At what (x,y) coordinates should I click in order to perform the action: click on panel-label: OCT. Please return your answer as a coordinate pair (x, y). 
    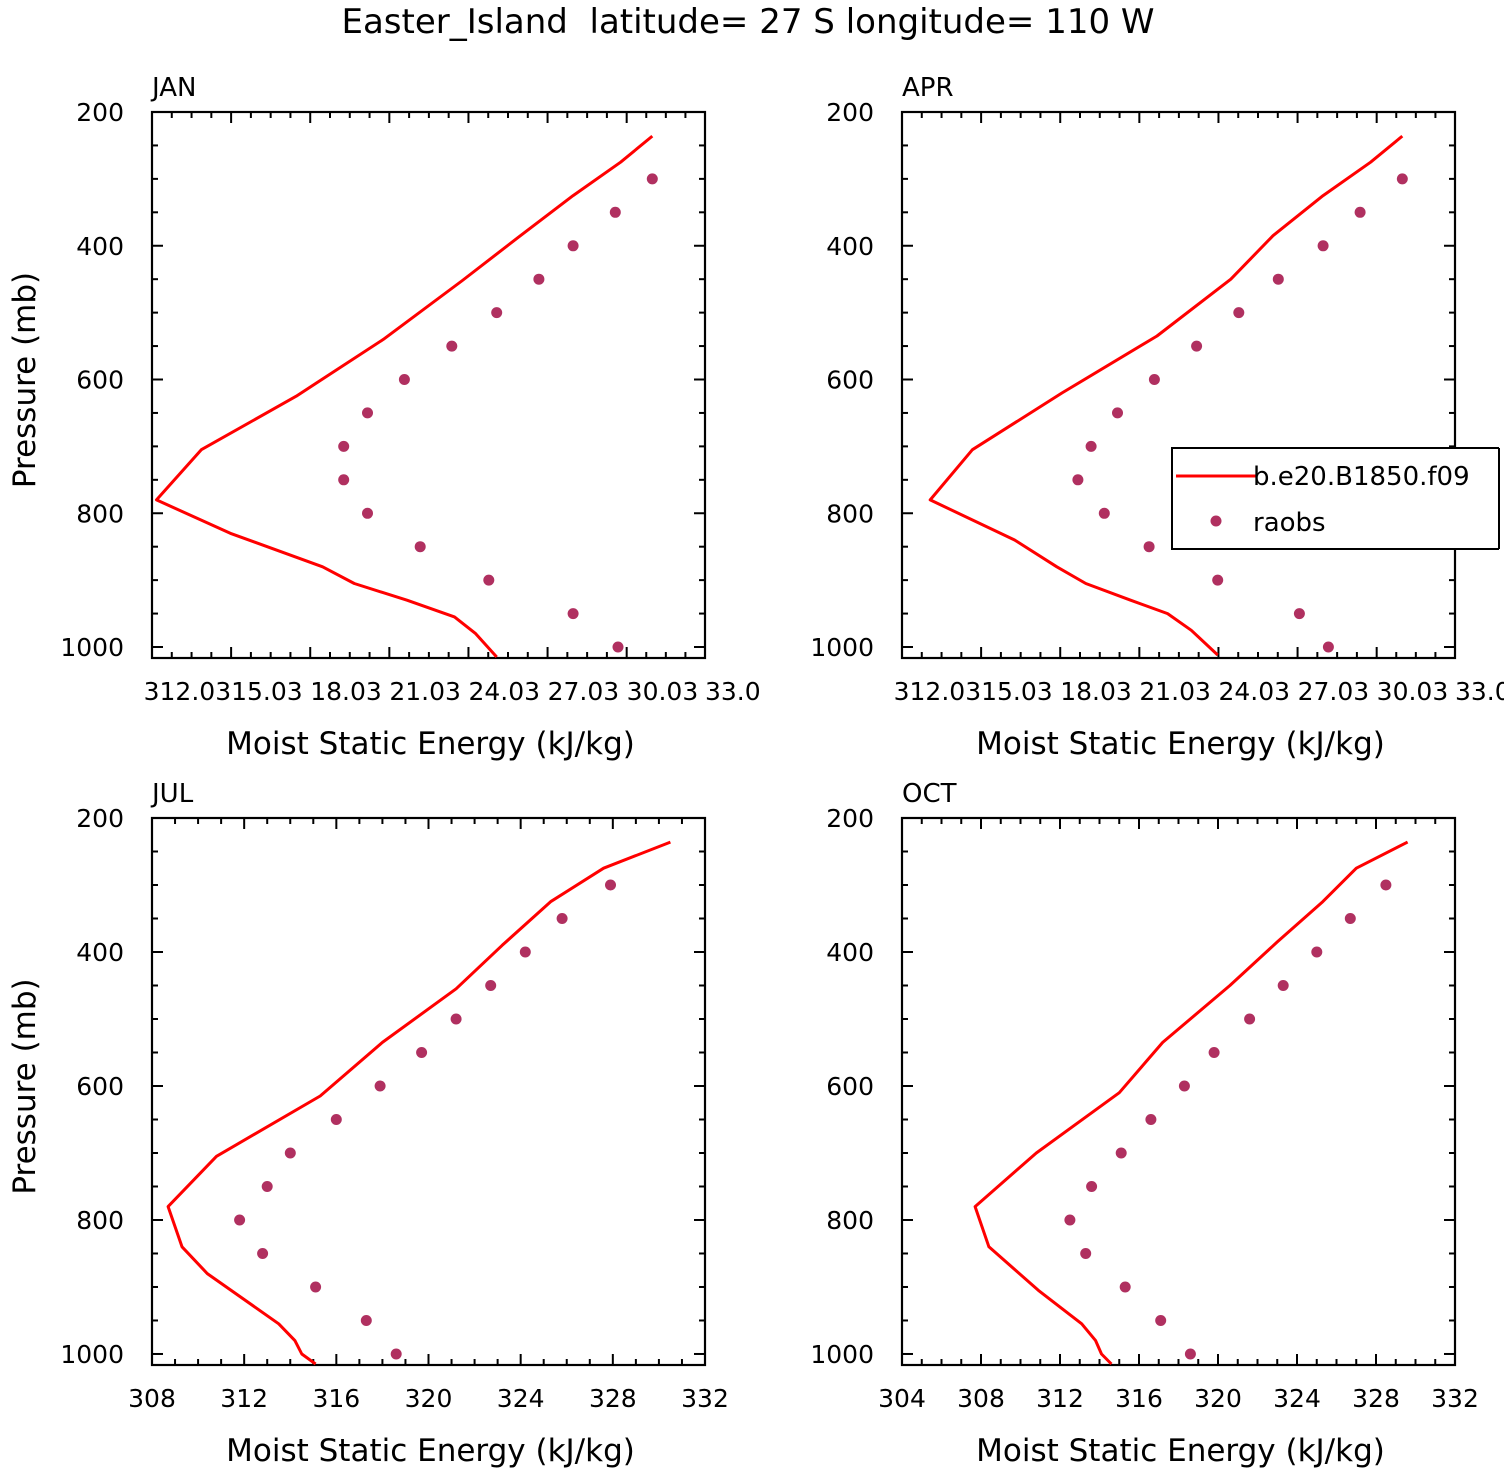
    Looking at the image, I should click on (929, 794).